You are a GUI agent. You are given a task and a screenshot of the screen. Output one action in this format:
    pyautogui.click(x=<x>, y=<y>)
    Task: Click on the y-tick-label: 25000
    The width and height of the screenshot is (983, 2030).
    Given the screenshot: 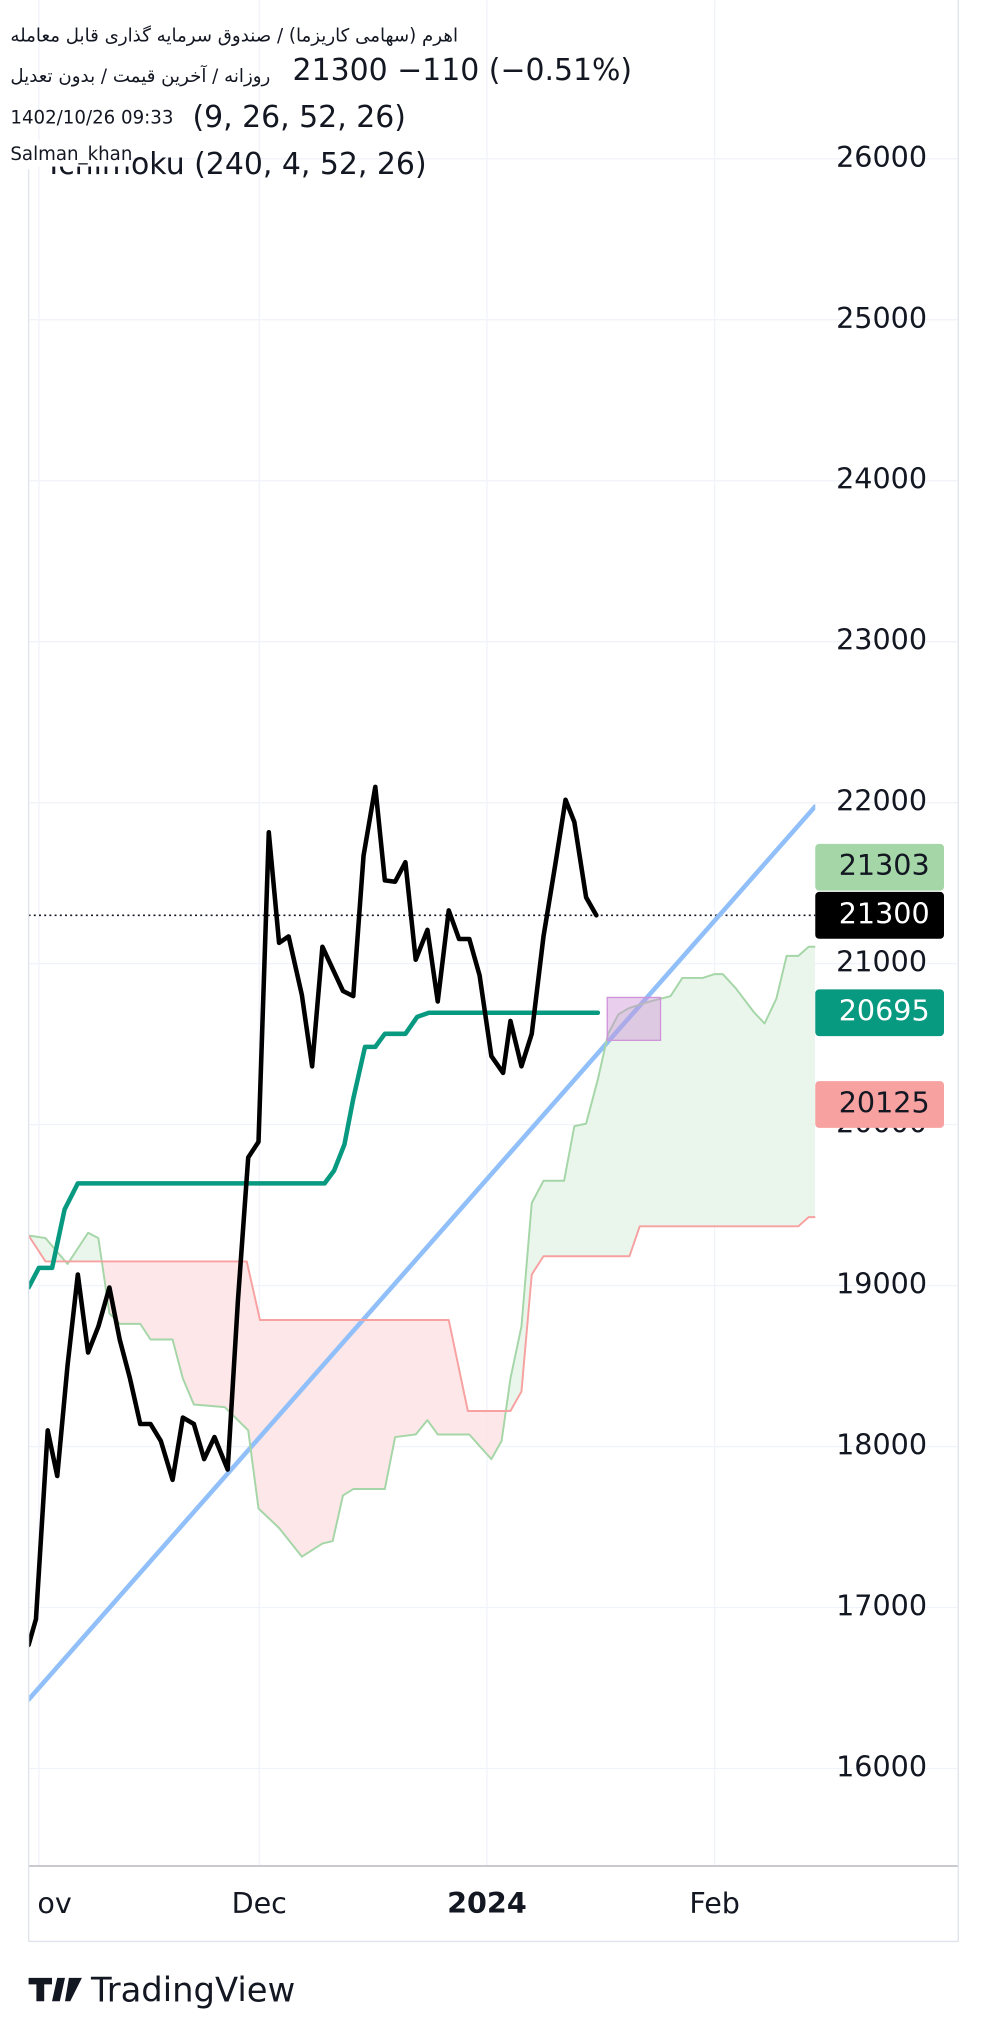 What is the action you would take?
    pyautogui.click(x=881, y=318)
    